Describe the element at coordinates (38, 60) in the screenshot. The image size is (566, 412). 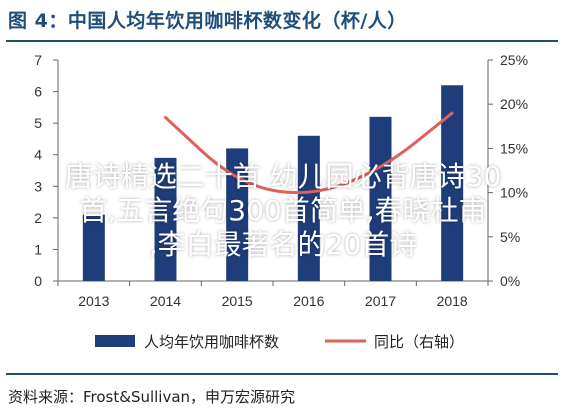
I see `y-left-tick-label: 7` at that location.